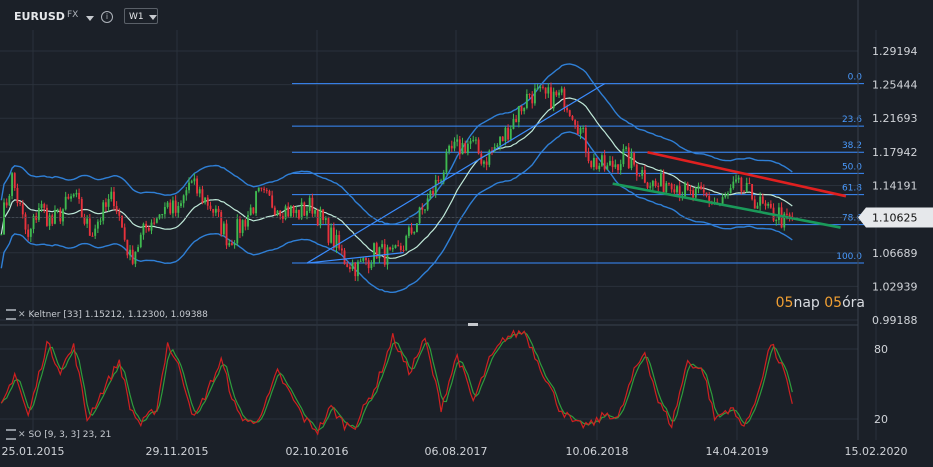 The width and height of the screenshot is (933, 467). What do you see at coordinates (141, 16) in the screenshot?
I see `timeframe-select: W1` at bounding box center [141, 16].